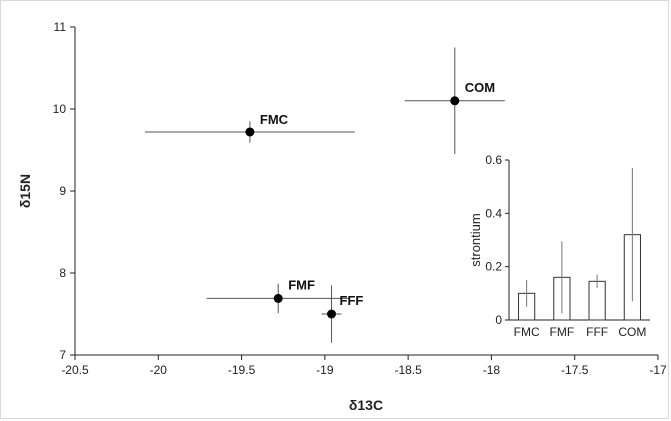 The width and height of the screenshot is (671, 421). Describe the element at coordinates (325, 370) in the screenshot. I see `x-tick-label: -19` at that location.